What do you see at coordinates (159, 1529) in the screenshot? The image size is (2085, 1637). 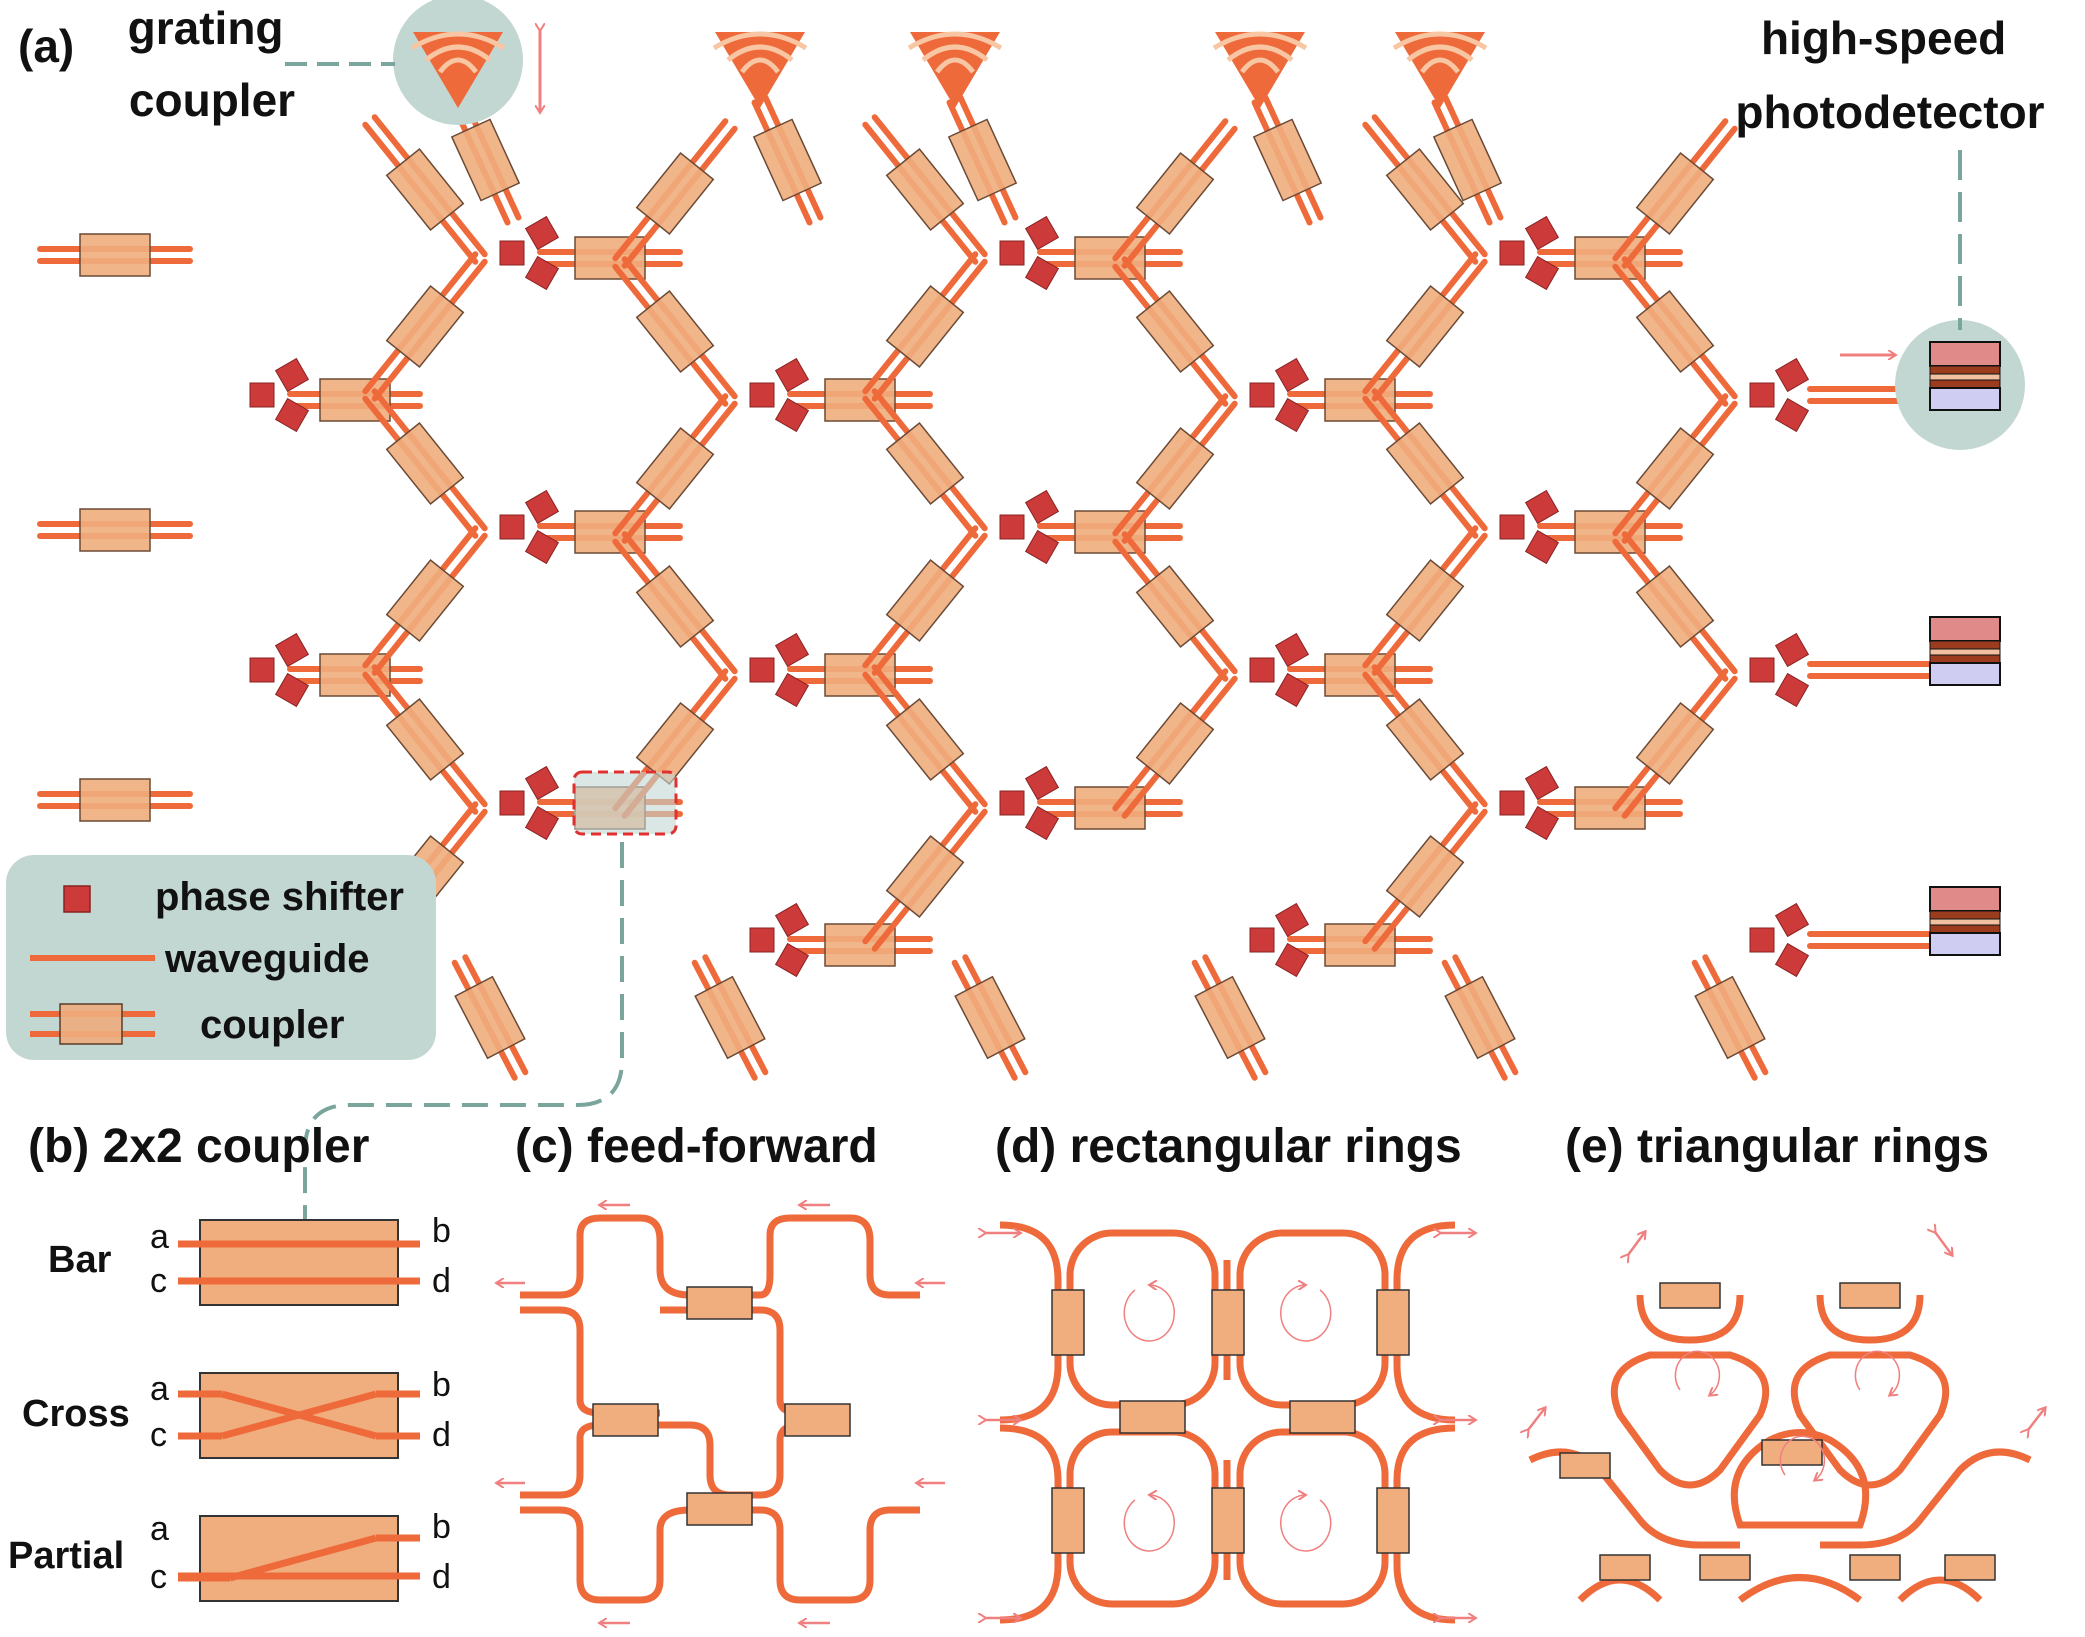 I see `partial-port-a: a` at bounding box center [159, 1529].